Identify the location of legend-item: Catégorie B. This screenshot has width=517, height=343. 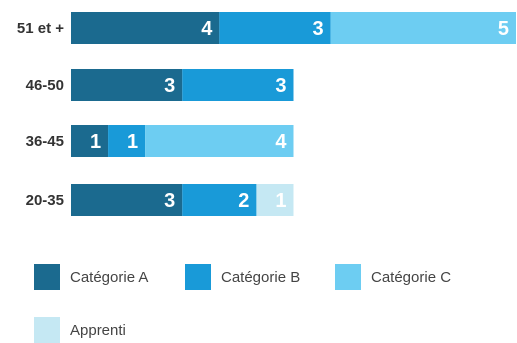
(242, 277).